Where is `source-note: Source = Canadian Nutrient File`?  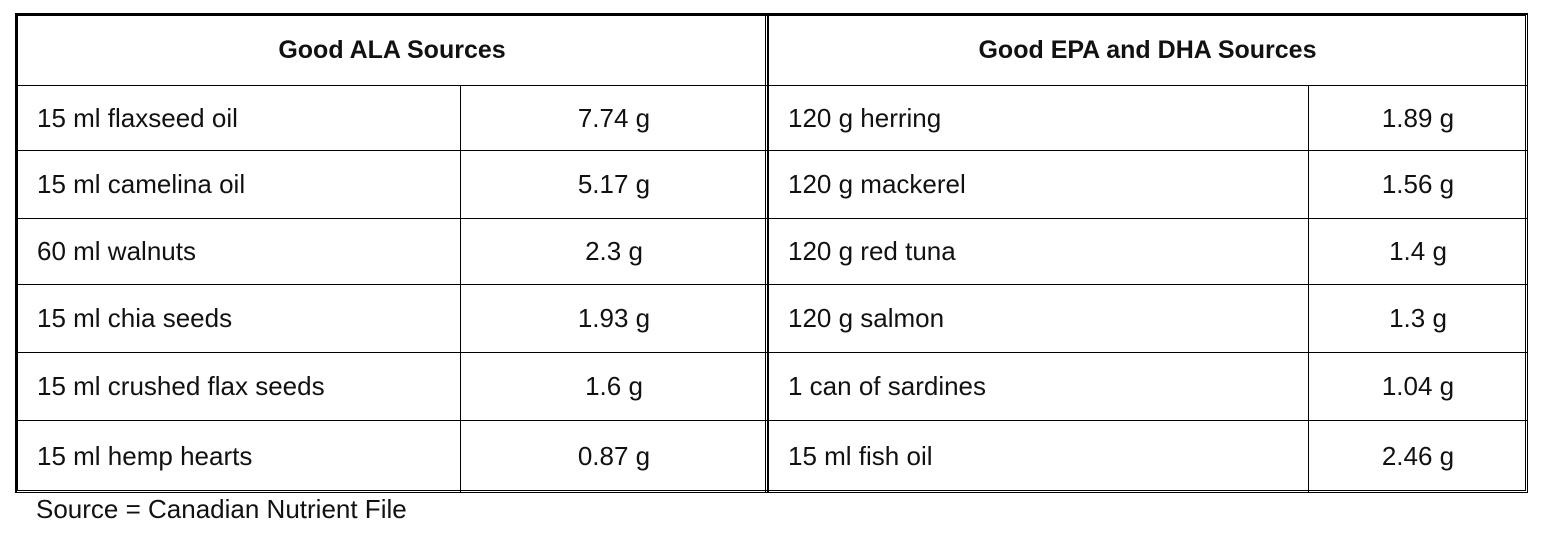
source-note: Source = Canadian Nutrient File is located at coordinates (221, 509).